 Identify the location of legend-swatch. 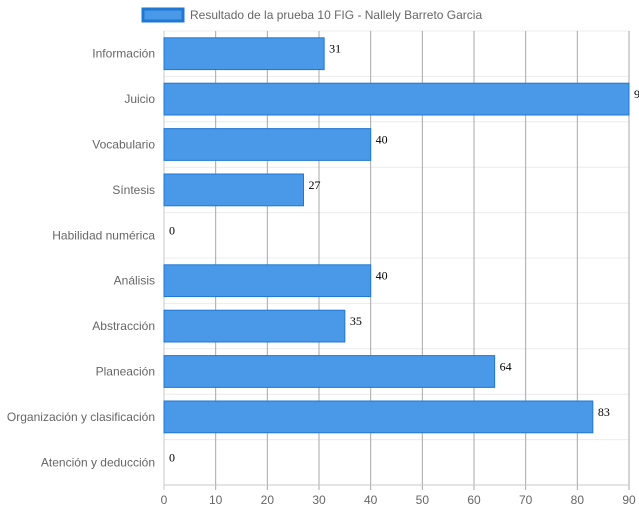
(163, 15).